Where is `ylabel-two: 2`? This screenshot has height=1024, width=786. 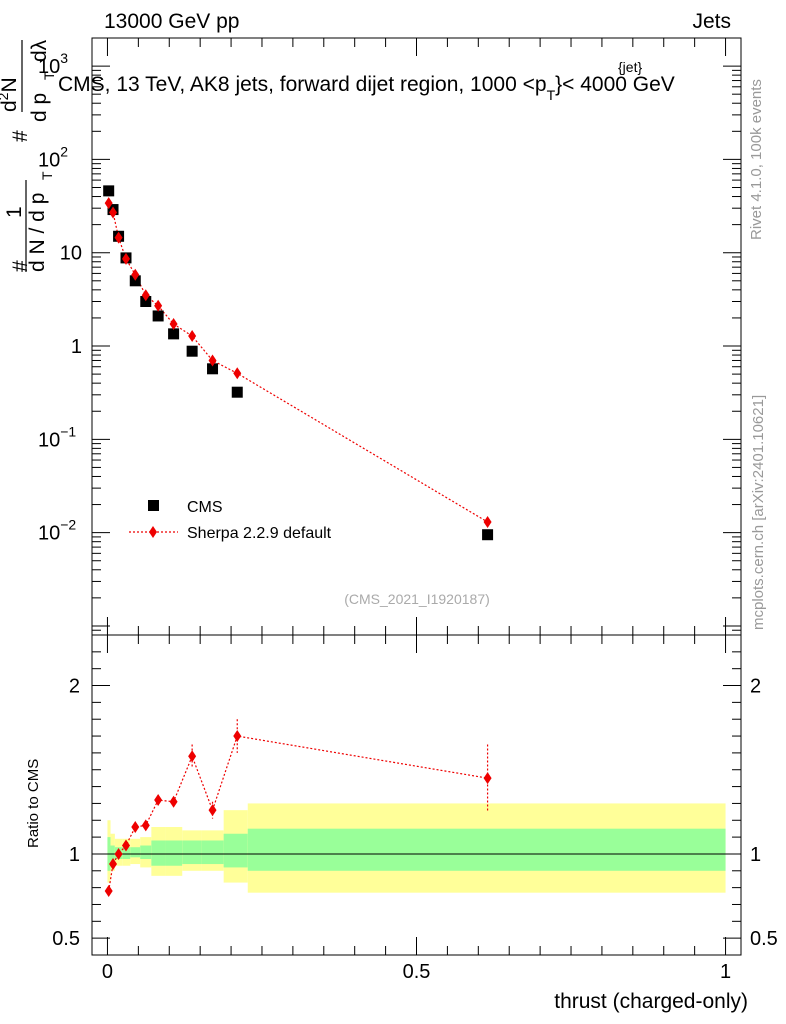 ylabel-two: 2 is located at coordinates (5, 96).